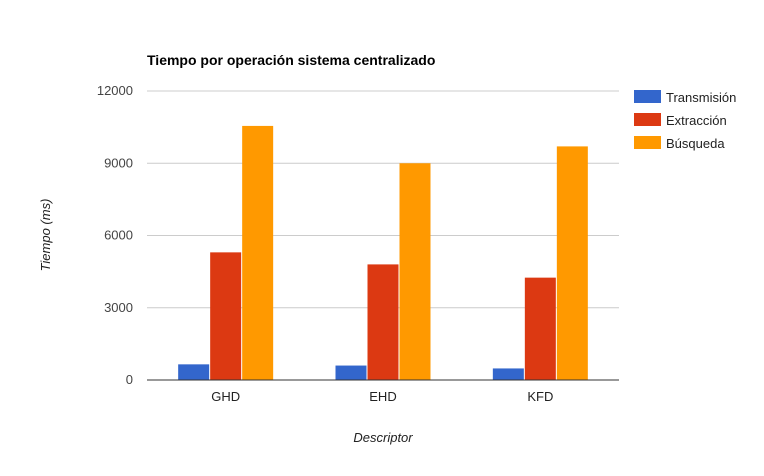  What do you see at coordinates (115, 90) in the screenshot?
I see `y-tick-label: 12000` at bounding box center [115, 90].